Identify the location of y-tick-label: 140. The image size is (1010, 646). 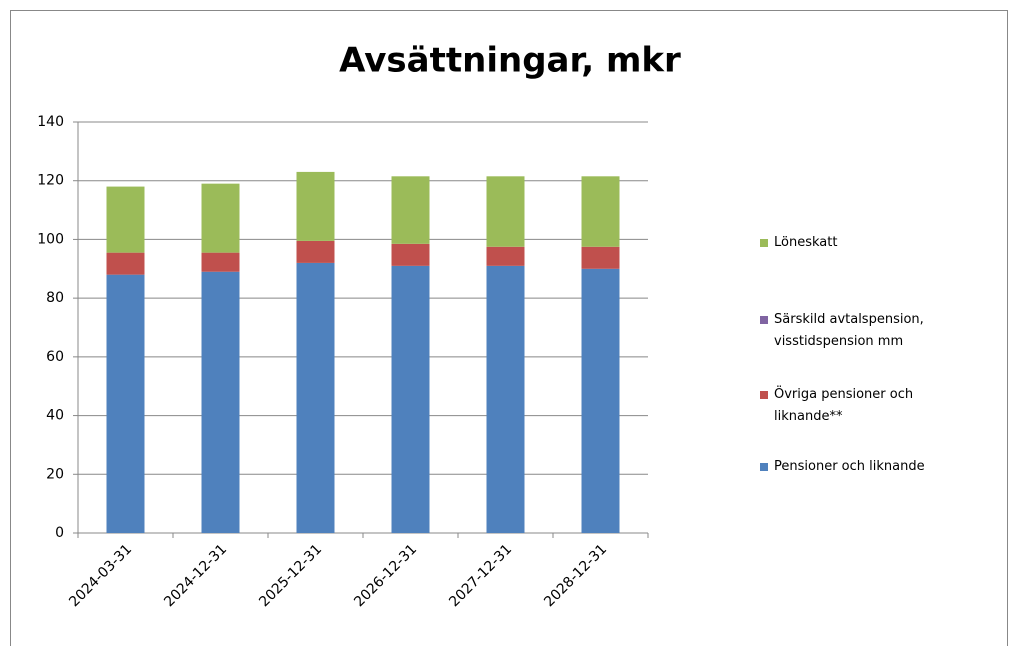
(50, 122).